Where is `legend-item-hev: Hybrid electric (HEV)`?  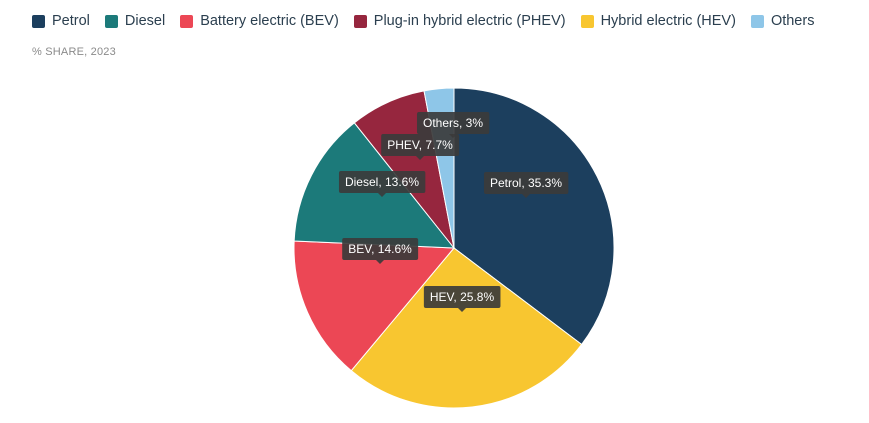
legend-item-hev: Hybrid electric (HEV) is located at coordinates (658, 21).